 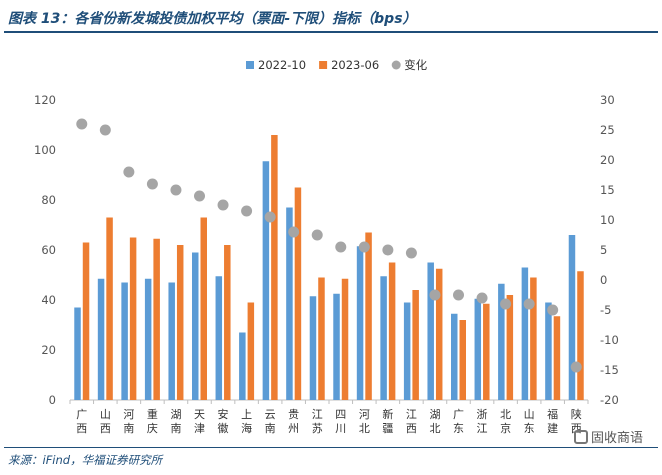 I want to click on source-divider, so click(x=331, y=447).